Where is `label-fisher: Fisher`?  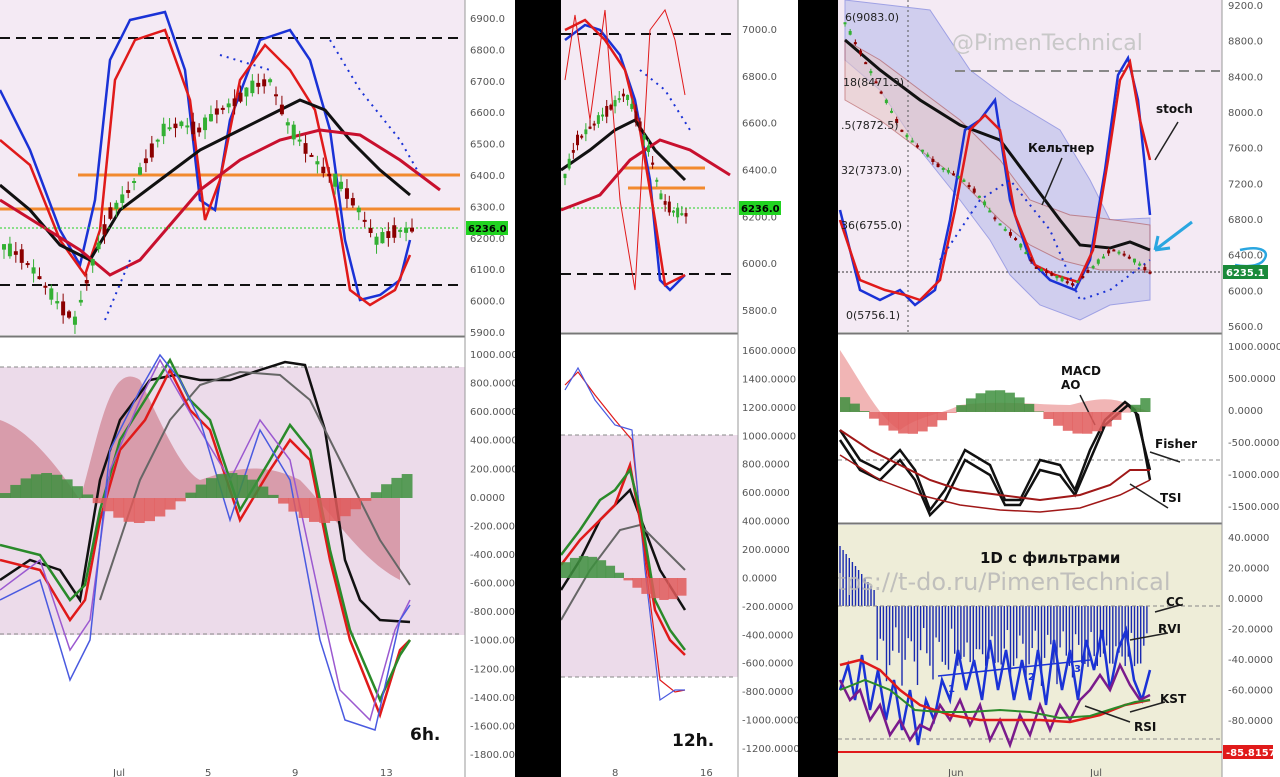 label-fisher: Fisher is located at coordinates (1176, 444).